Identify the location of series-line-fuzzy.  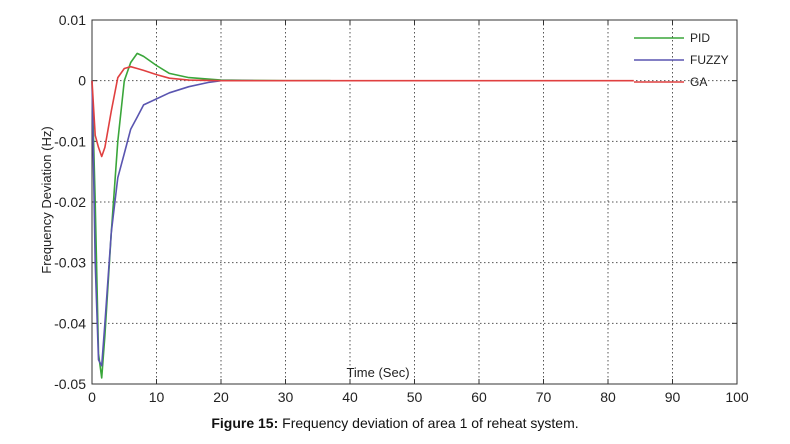
(172, 223).